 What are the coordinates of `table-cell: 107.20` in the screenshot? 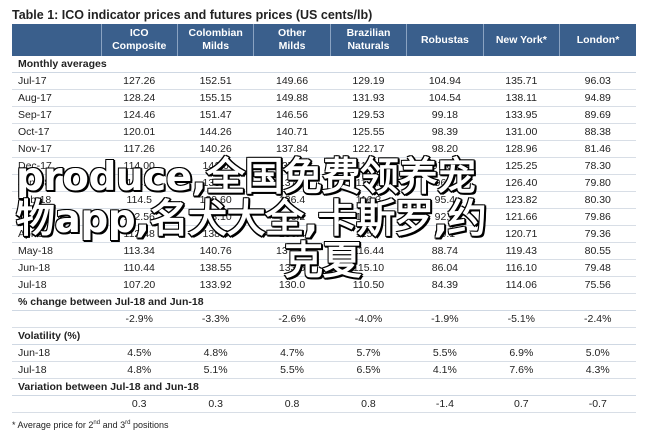 It's located at (139, 285).